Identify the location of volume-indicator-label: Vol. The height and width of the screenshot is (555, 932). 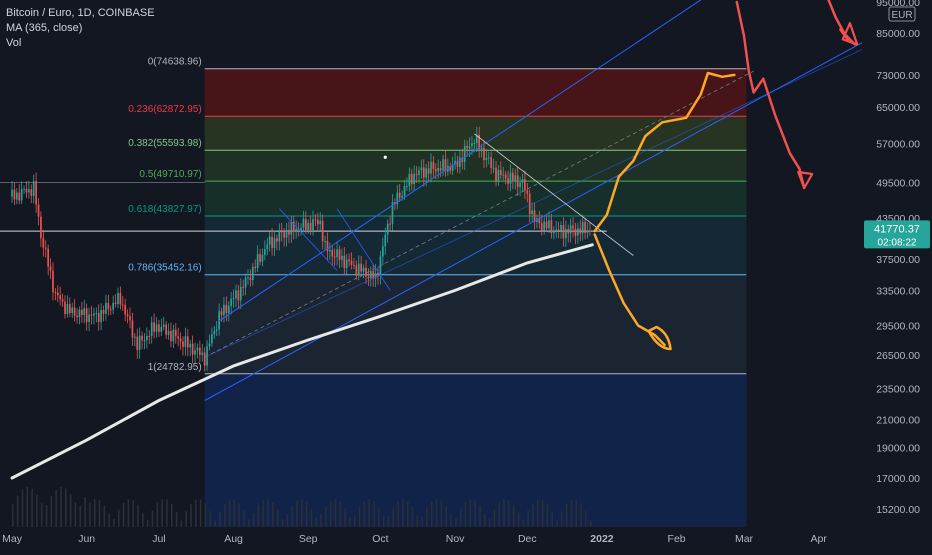
(14, 43).